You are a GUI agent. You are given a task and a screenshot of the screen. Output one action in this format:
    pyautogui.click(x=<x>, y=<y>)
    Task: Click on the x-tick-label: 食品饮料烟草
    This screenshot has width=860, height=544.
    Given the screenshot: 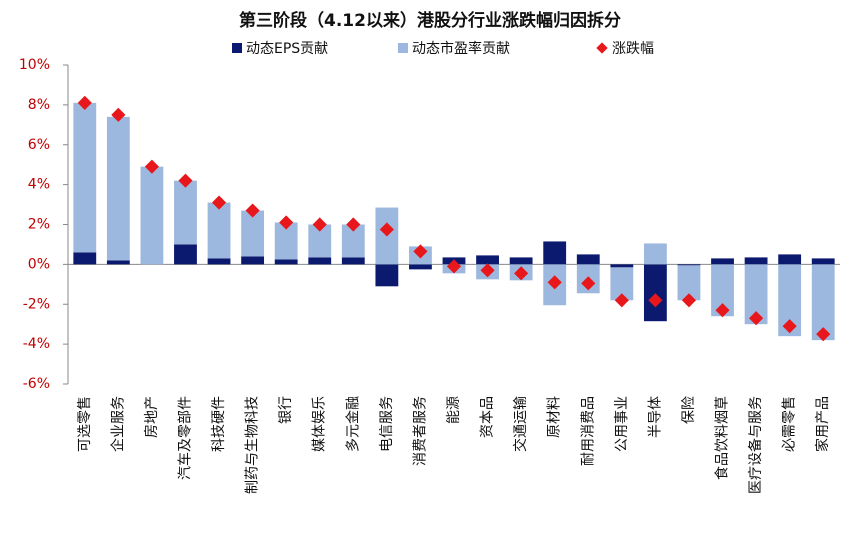 What is the action you would take?
    pyautogui.click(x=722, y=438)
    